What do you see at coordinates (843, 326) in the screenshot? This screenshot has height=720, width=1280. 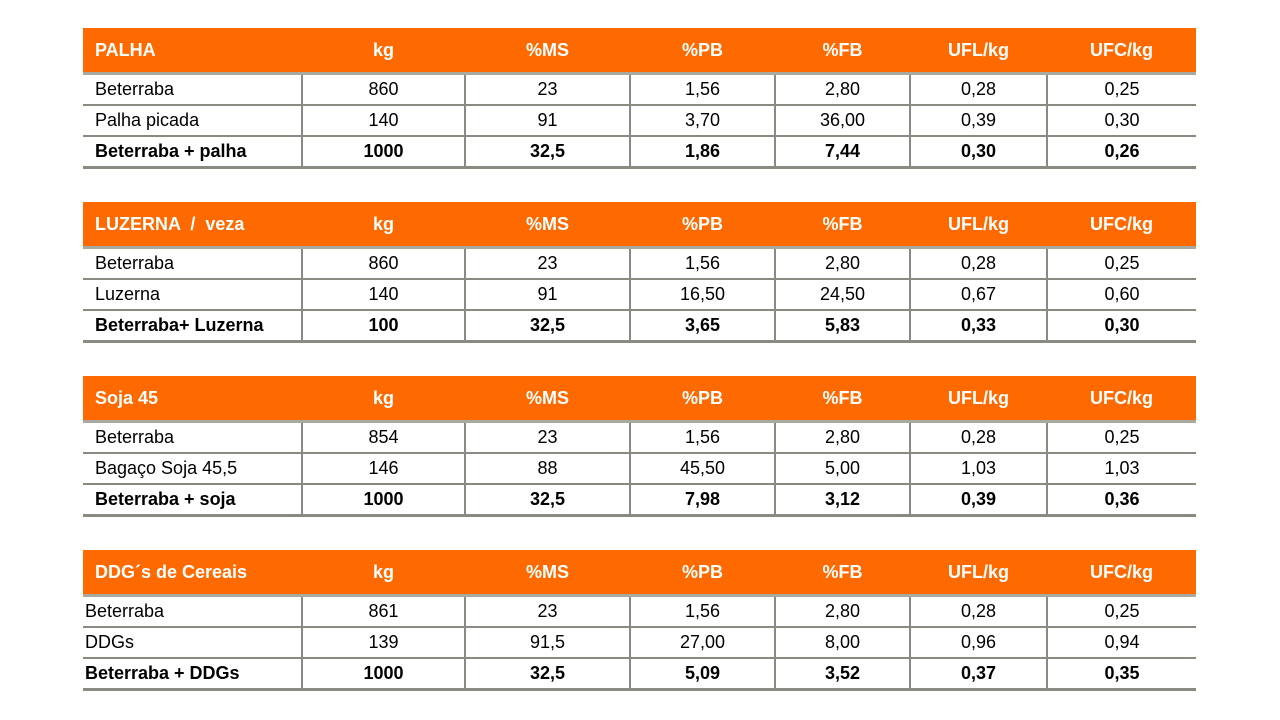 I see `cell-fb: 5,83` at bounding box center [843, 326].